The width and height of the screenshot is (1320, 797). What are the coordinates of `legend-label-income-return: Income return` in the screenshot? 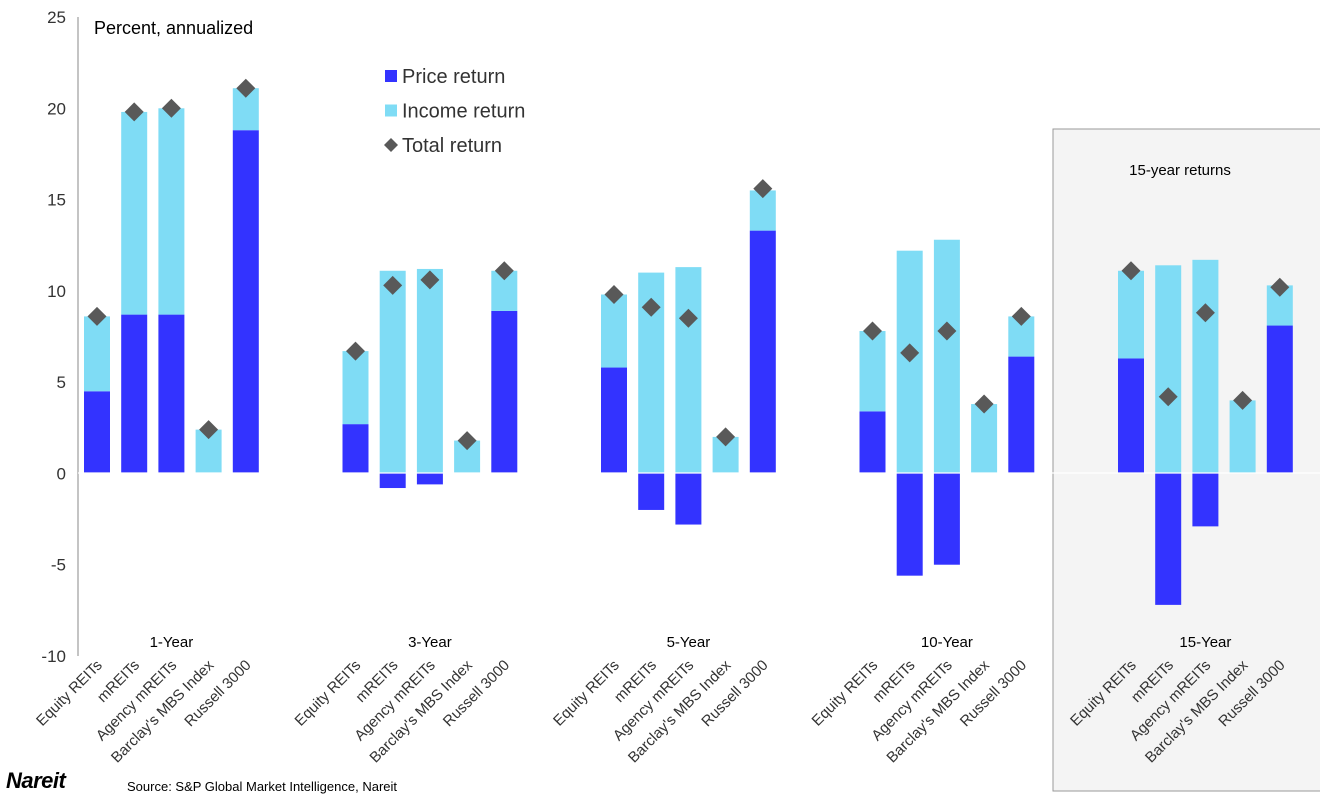 It's located at (463, 112).